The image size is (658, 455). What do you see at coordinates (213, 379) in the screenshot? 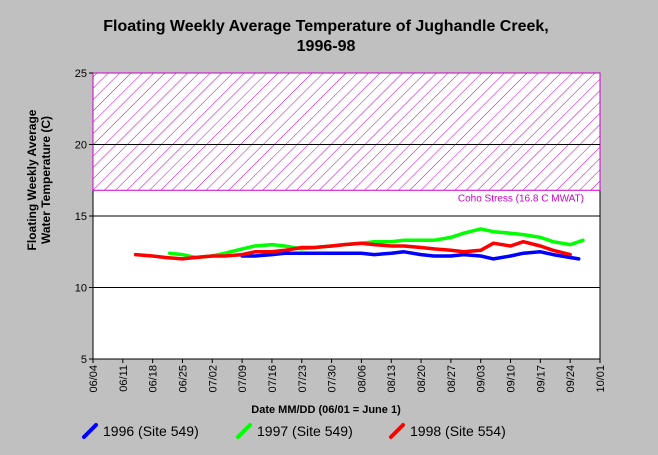
I see `x-tick-label: 07/02` at bounding box center [213, 379].